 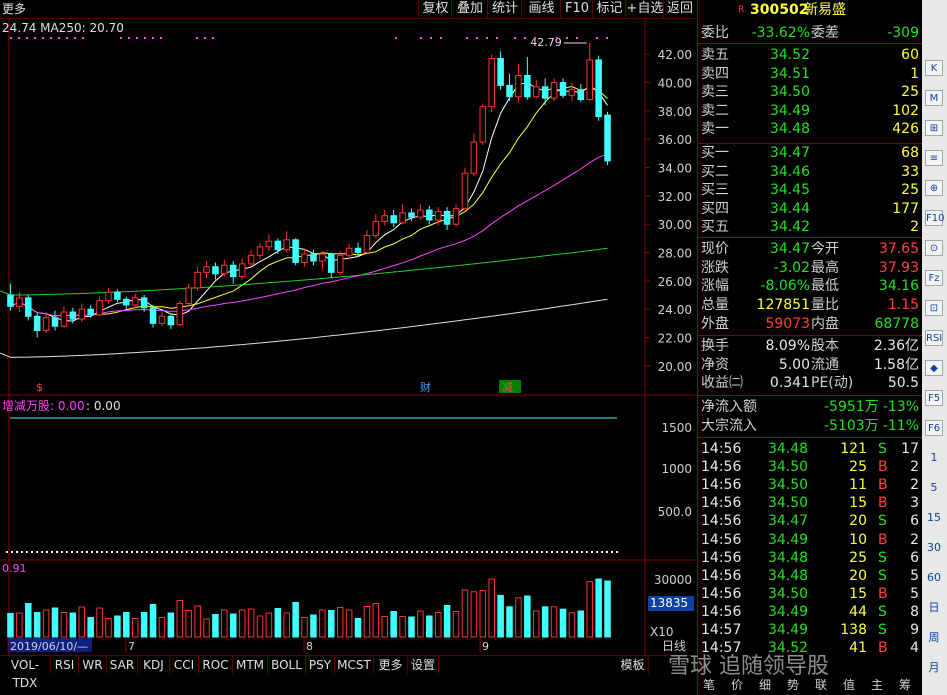 I want to click on indicator-tab-9: PSY, so click(x=320, y=665).